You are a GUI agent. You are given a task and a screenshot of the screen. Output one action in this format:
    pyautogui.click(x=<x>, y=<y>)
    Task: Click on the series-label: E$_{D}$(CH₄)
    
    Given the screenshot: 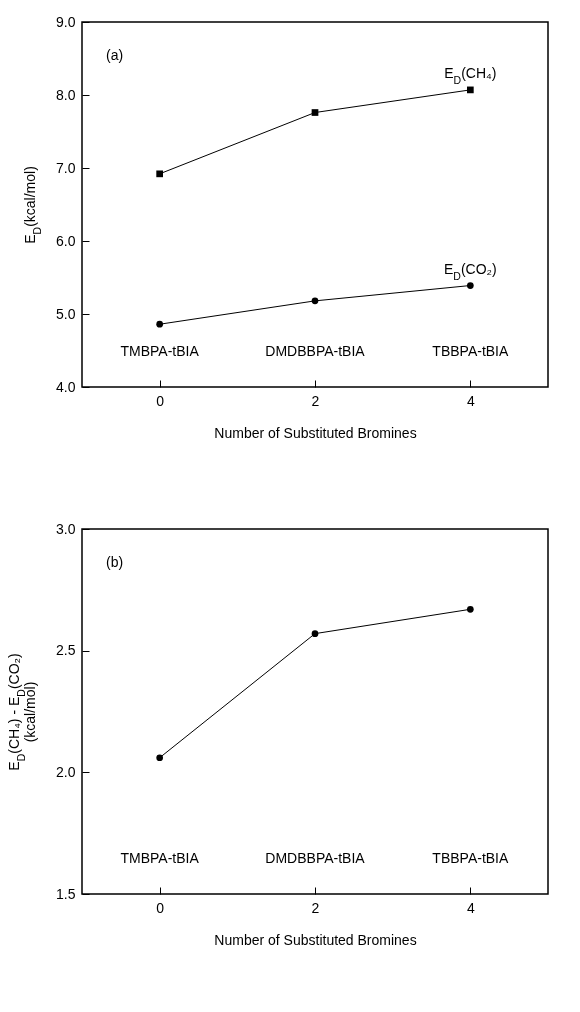 What is the action you would take?
    pyautogui.click(x=470, y=75)
    